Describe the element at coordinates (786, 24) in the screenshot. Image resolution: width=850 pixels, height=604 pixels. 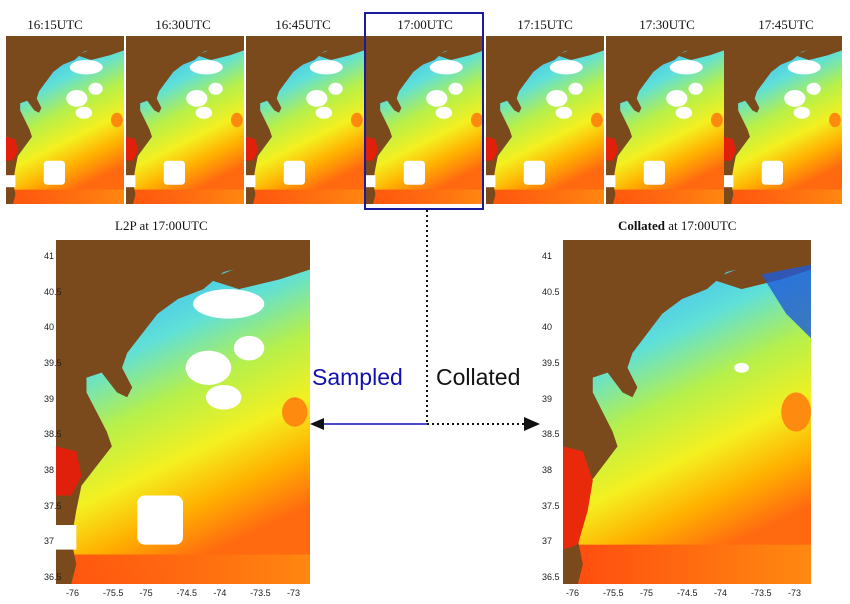
I see `frame-label: 17:45UTC` at that location.